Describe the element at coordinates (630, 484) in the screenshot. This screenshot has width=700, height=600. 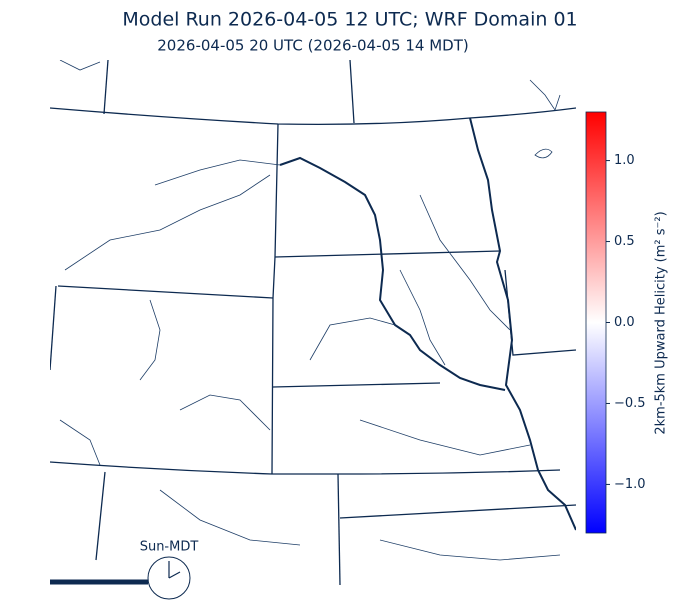
I see `colorbar-tick-label: −1.0` at that location.